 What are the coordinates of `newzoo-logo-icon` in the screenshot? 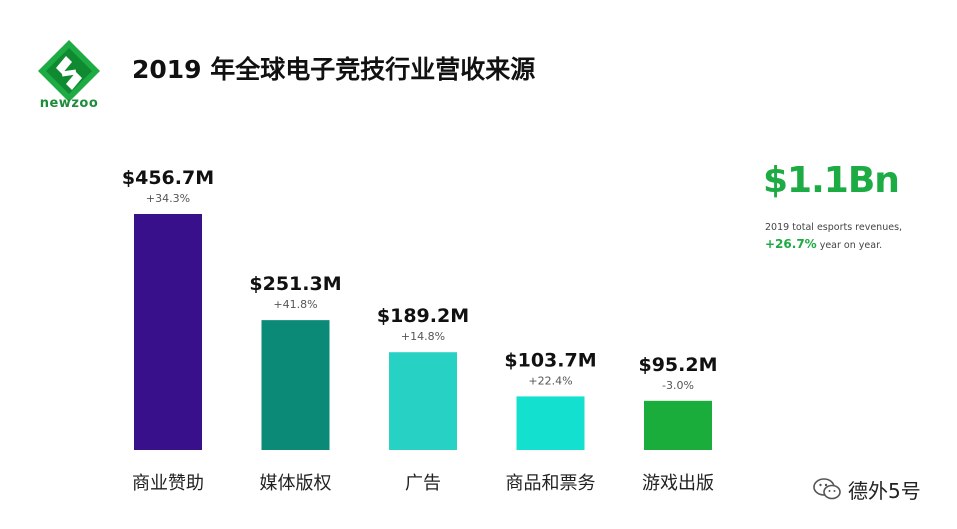 It's located at (69, 71).